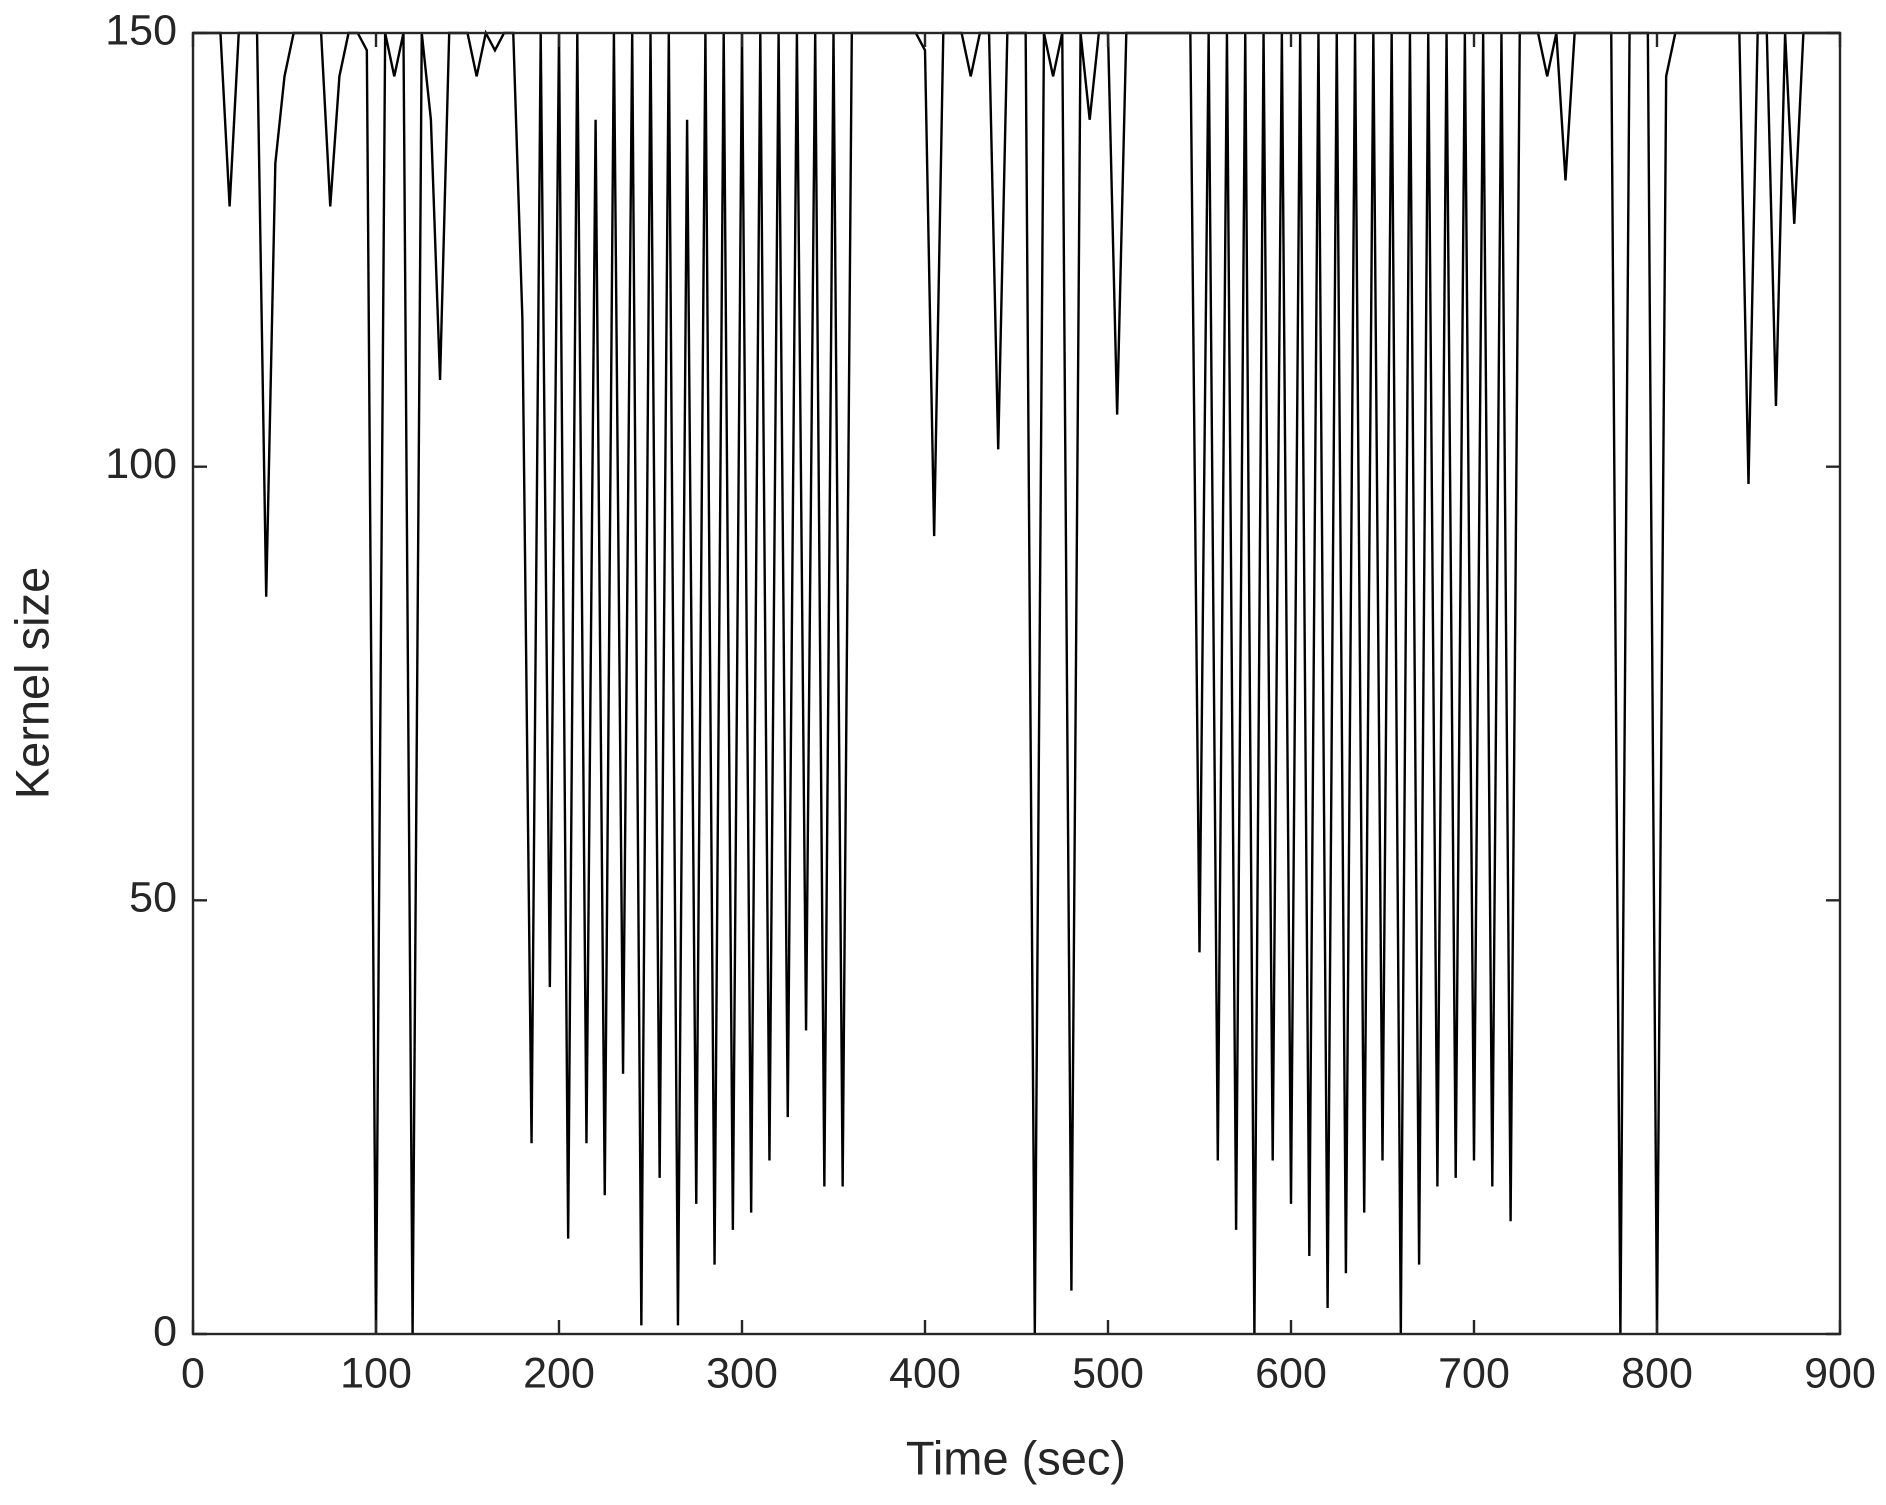 The height and width of the screenshot is (1505, 1886). I want to click on x-tick-label: 800, so click(1657, 1373).